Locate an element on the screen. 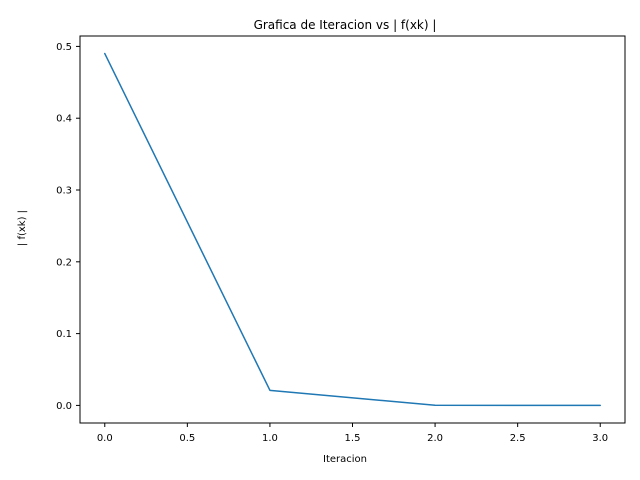 This screenshot has height=480, width=640. x-tick-label: 1.5 is located at coordinates (353, 438).